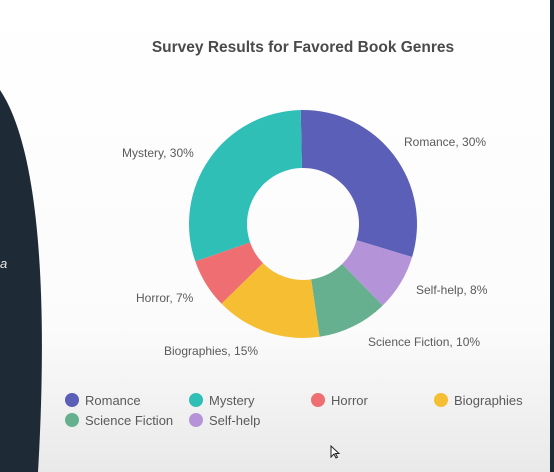 The height and width of the screenshot is (472, 554). What do you see at coordinates (452, 290) in the screenshot?
I see `data-label-self-help: Self-help, 8%` at bounding box center [452, 290].